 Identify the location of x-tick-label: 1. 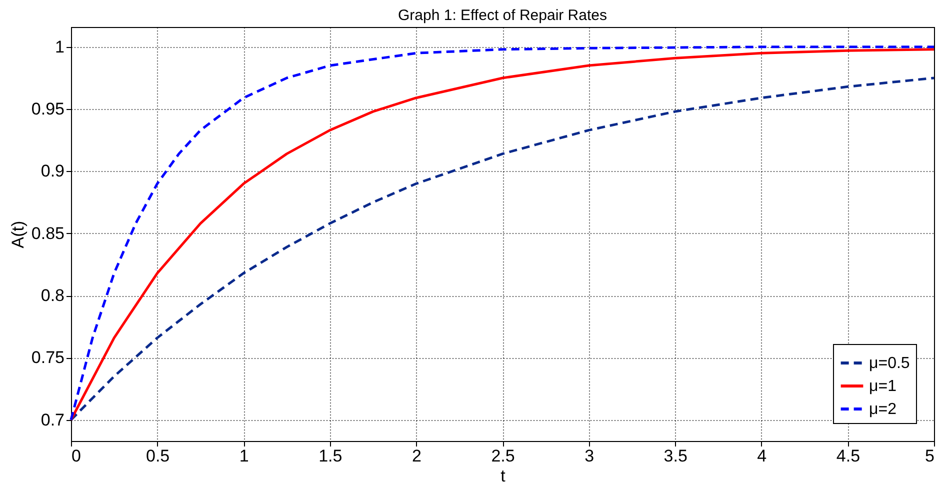
(244, 456).